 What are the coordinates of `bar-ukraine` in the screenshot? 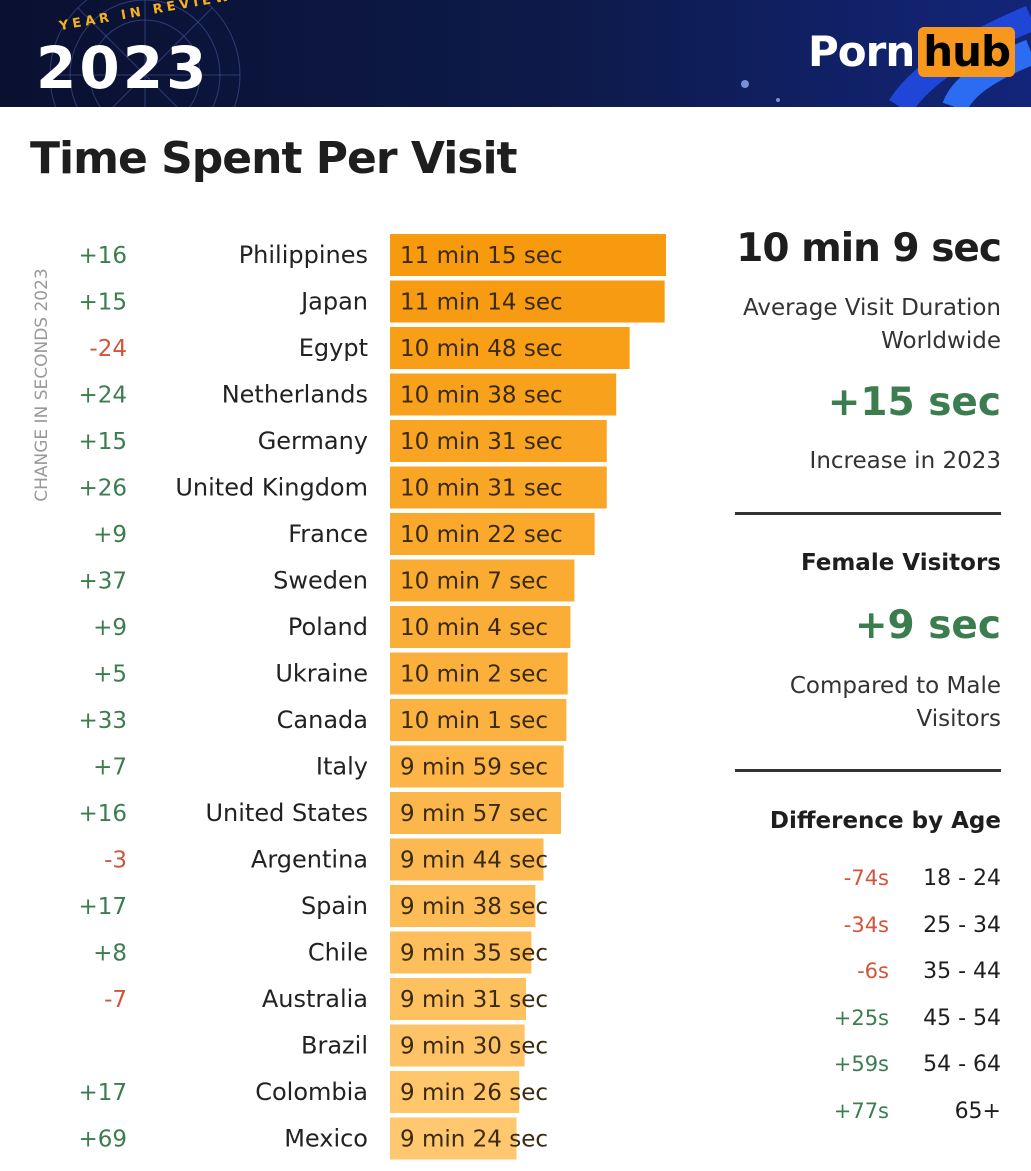 It's located at (479, 673).